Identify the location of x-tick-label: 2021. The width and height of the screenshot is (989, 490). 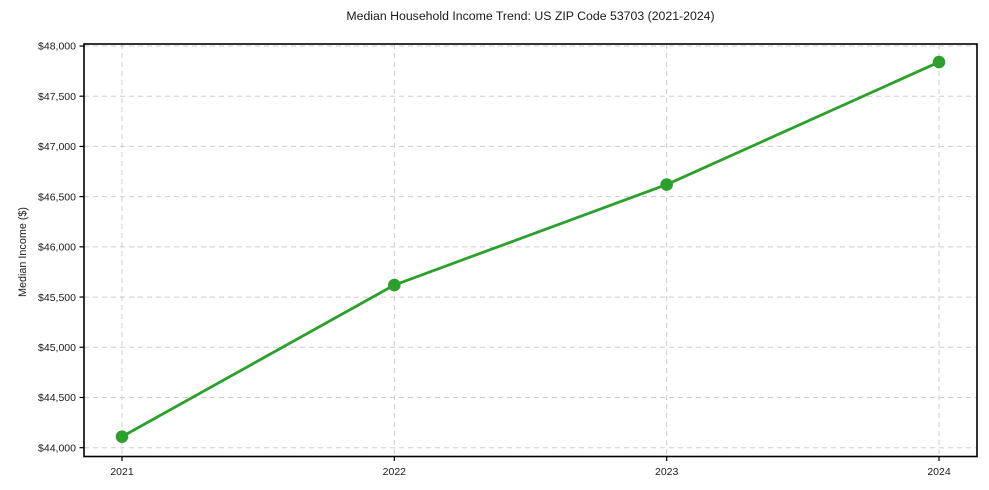
(122, 472).